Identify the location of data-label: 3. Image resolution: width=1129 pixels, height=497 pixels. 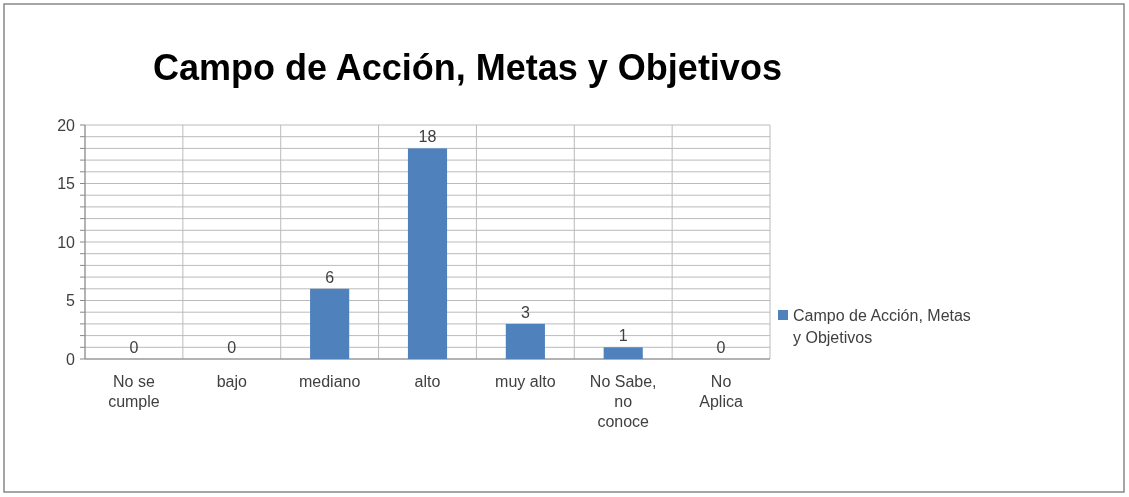
(525, 312).